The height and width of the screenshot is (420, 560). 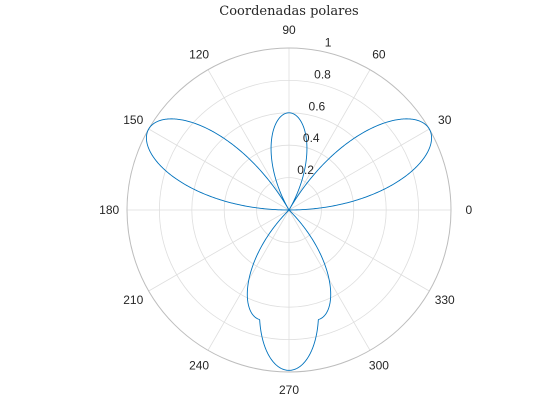 I want to click on chart-title: Coordenadas polares, so click(x=288, y=11).